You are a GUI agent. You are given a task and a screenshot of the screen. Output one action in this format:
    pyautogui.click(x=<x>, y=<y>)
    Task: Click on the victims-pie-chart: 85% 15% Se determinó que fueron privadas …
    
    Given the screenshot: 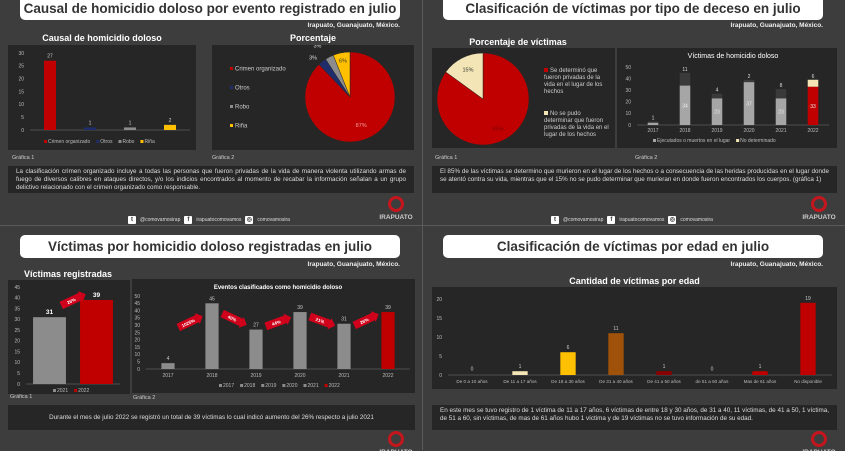 What is the action you would take?
    pyautogui.click(x=523, y=98)
    